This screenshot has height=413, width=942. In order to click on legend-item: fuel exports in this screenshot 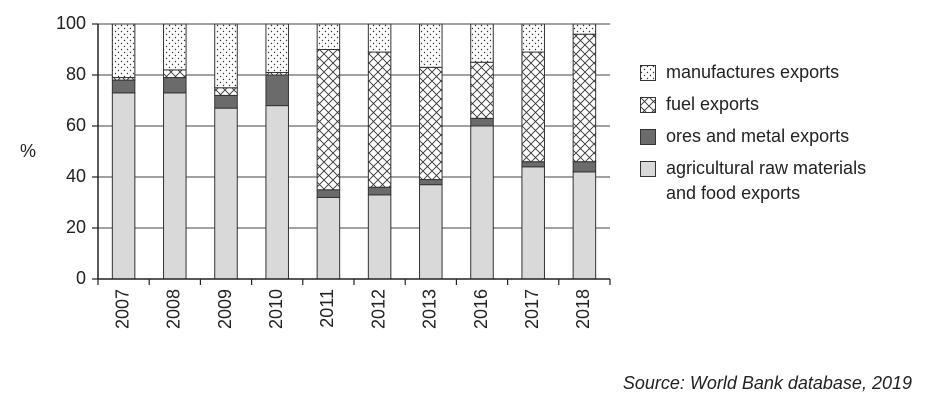, I will do `click(757, 104)`.